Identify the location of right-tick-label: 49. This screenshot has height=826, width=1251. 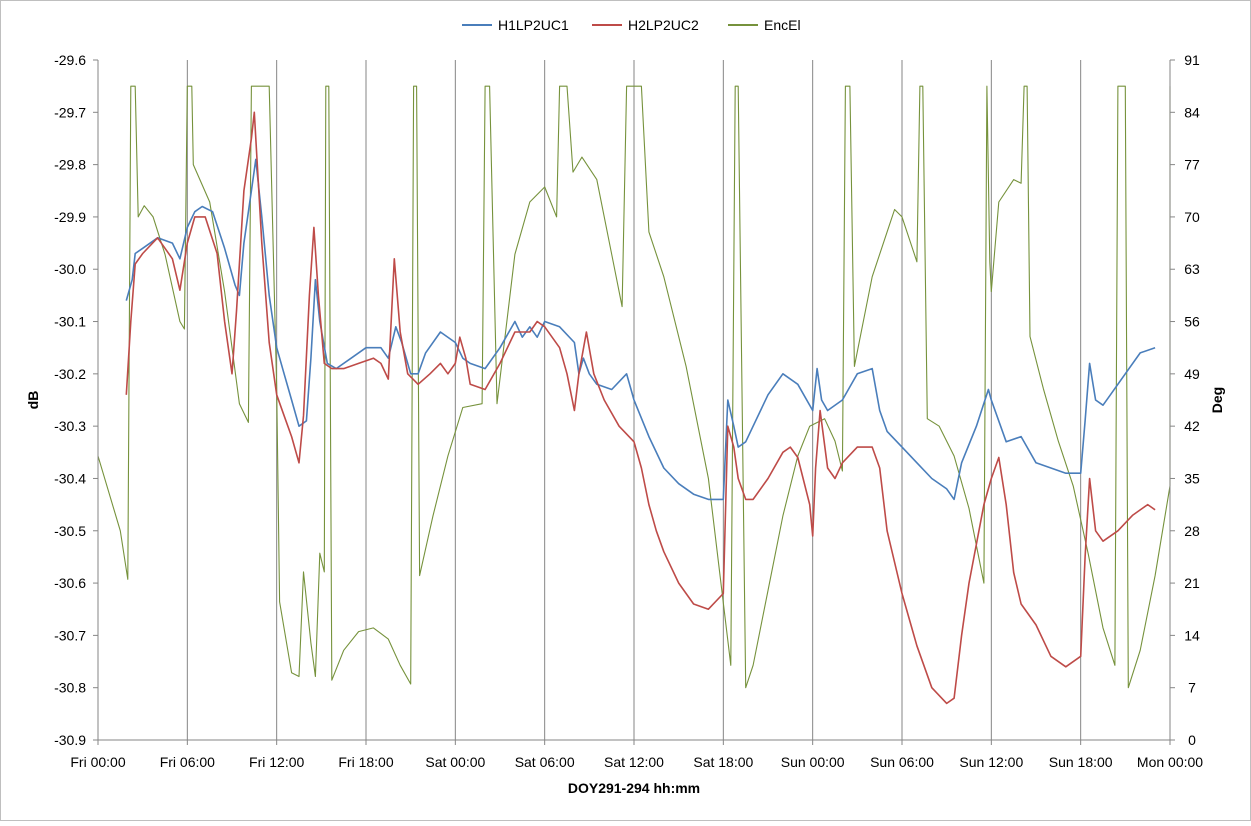
(1192, 374).